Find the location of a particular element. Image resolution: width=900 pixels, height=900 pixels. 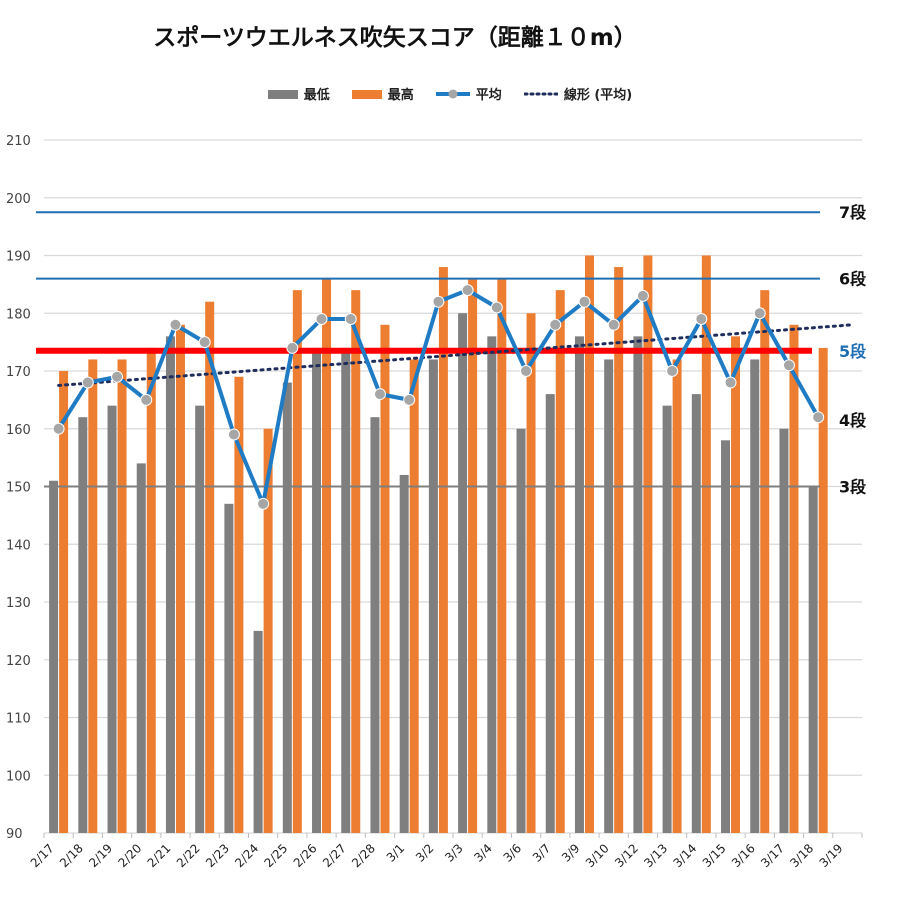

legend-swatch-trend is located at coordinates (540, 93).